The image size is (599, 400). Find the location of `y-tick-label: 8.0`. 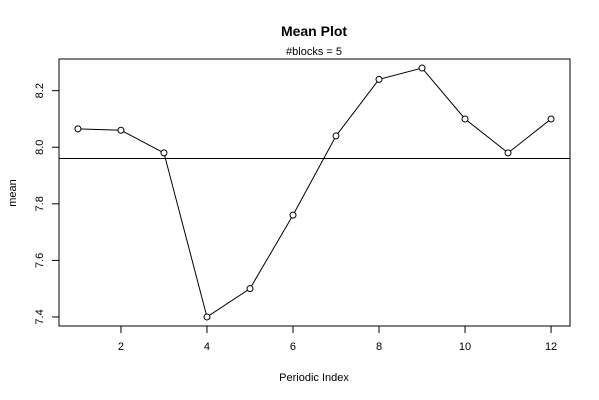

y-tick-label: 8.0 is located at coordinates (40, 147).